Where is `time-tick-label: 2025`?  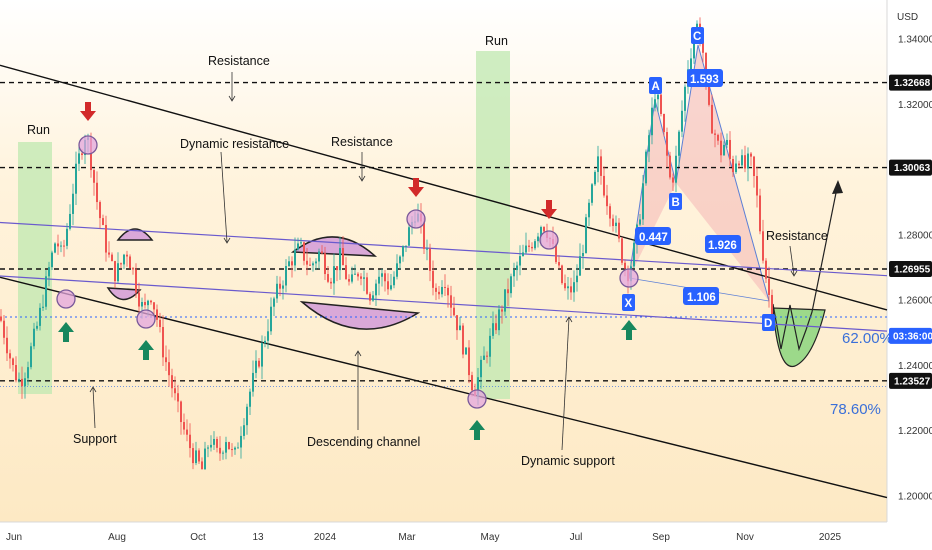
time-tick-label: 2025 is located at coordinates (830, 537).